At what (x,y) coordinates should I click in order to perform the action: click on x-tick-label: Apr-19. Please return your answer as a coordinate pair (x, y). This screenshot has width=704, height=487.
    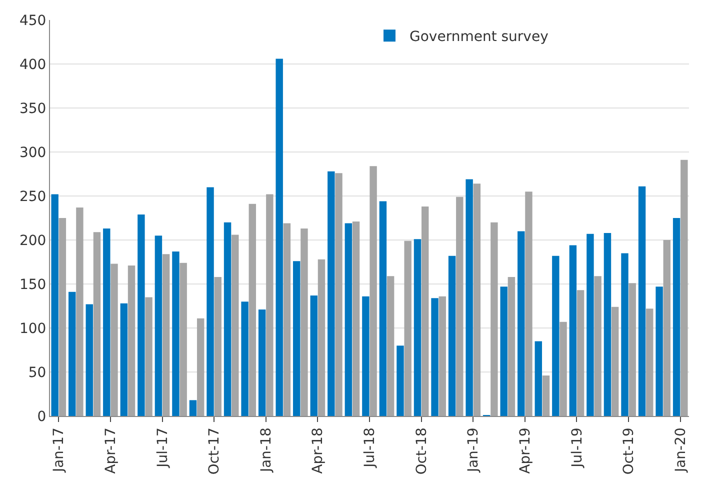
    Looking at the image, I should click on (525, 451).